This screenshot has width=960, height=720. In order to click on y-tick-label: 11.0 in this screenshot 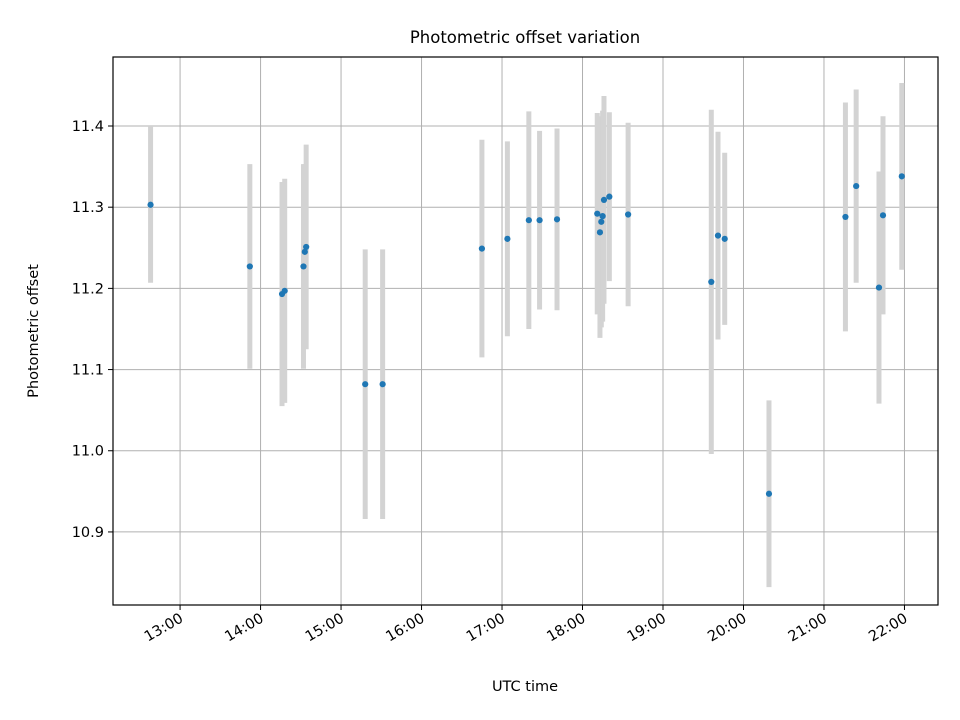, I will do `click(88, 452)`.